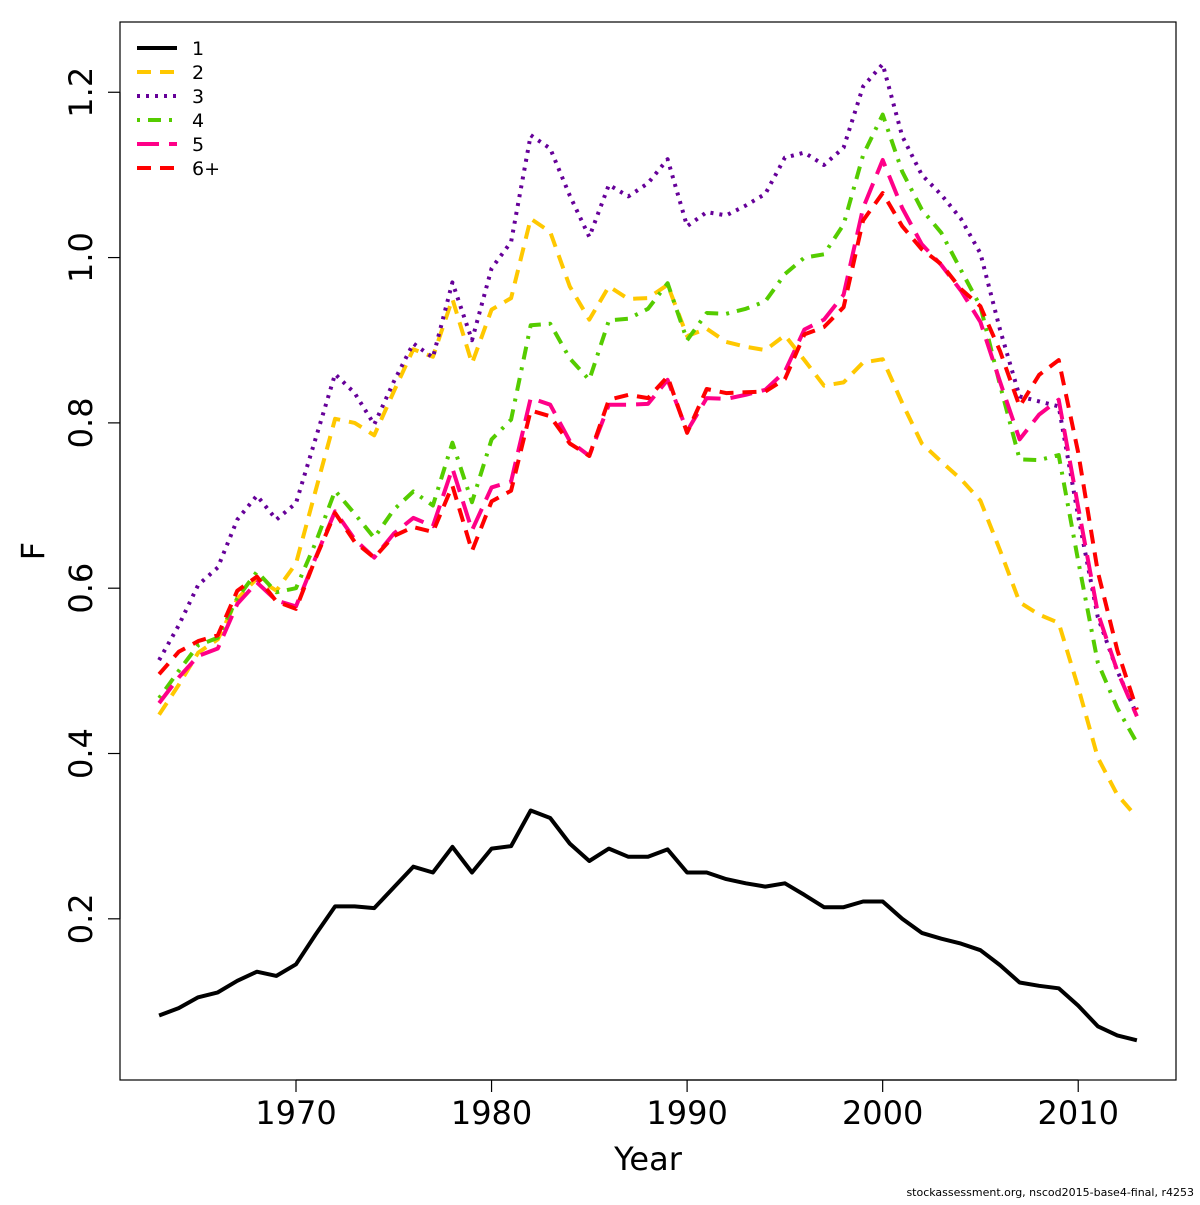 The height and width of the screenshot is (1205, 1200). I want to click on legend-label: 1, so click(198, 49).